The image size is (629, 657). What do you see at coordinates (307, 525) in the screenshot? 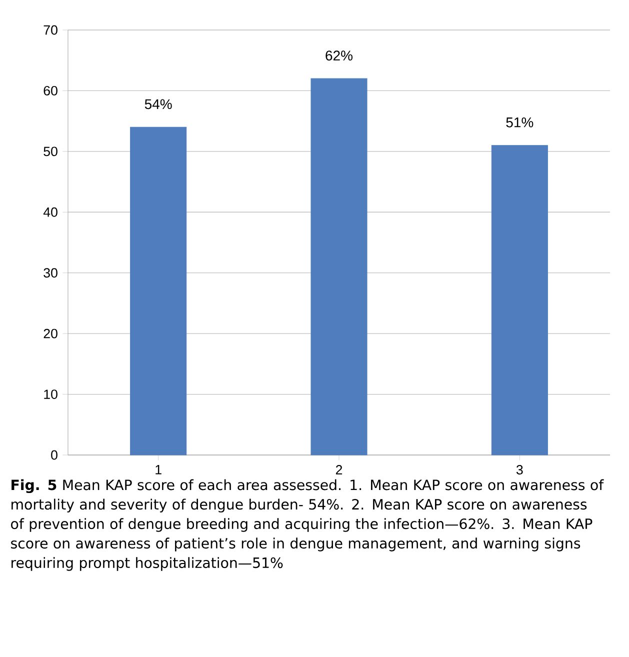
I see `text: Fig. 5 Mean KAP score of each area assessed. 1. Mean KAP score on awareness of mortality and severity of dengue burden- 54%. 2. Mean KAP score on awareness of prevention of dengue breeding and acquiring the infection—62%. 3. Mean KAP score on awareness of patient’s role in dengue management, and warning signs requiring prompt hospitalization—51%` at bounding box center [307, 525].